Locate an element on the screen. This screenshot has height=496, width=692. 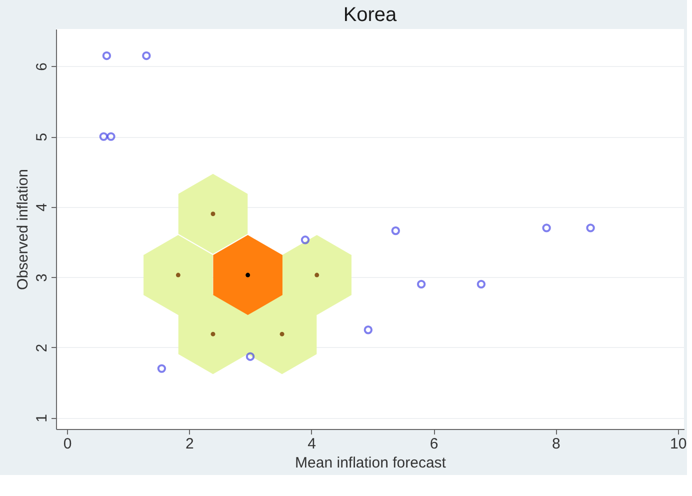
x-tick-label: 8 is located at coordinates (556, 444).